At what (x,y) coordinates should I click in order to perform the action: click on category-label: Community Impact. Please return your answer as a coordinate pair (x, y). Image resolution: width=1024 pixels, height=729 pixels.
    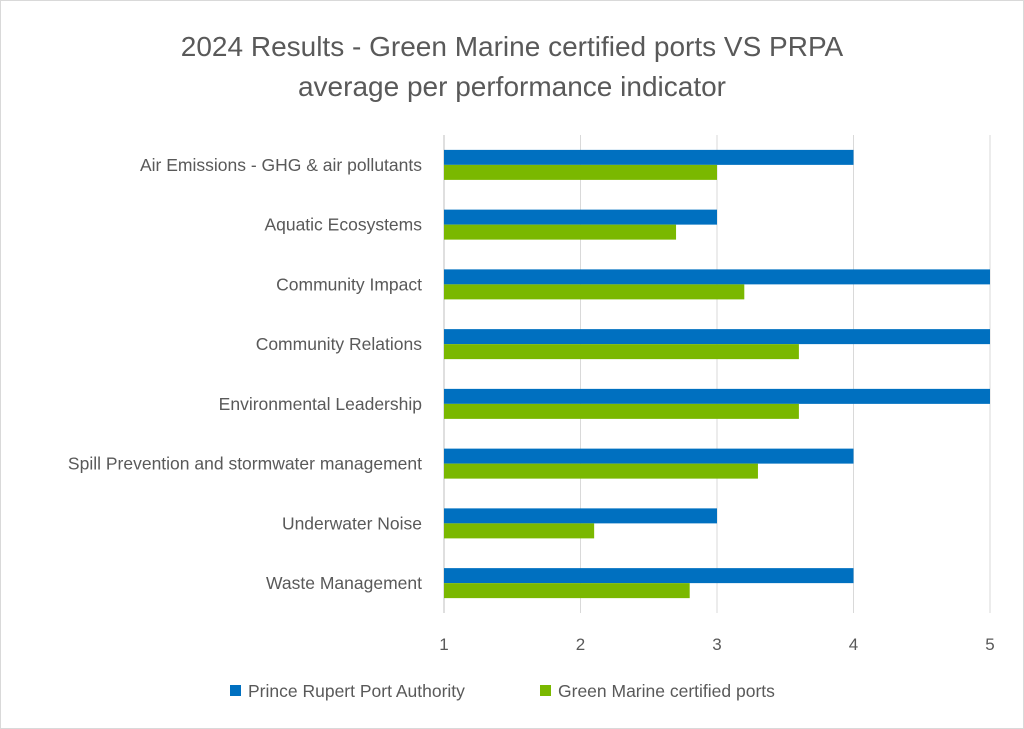
    Looking at the image, I should click on (349, 284).